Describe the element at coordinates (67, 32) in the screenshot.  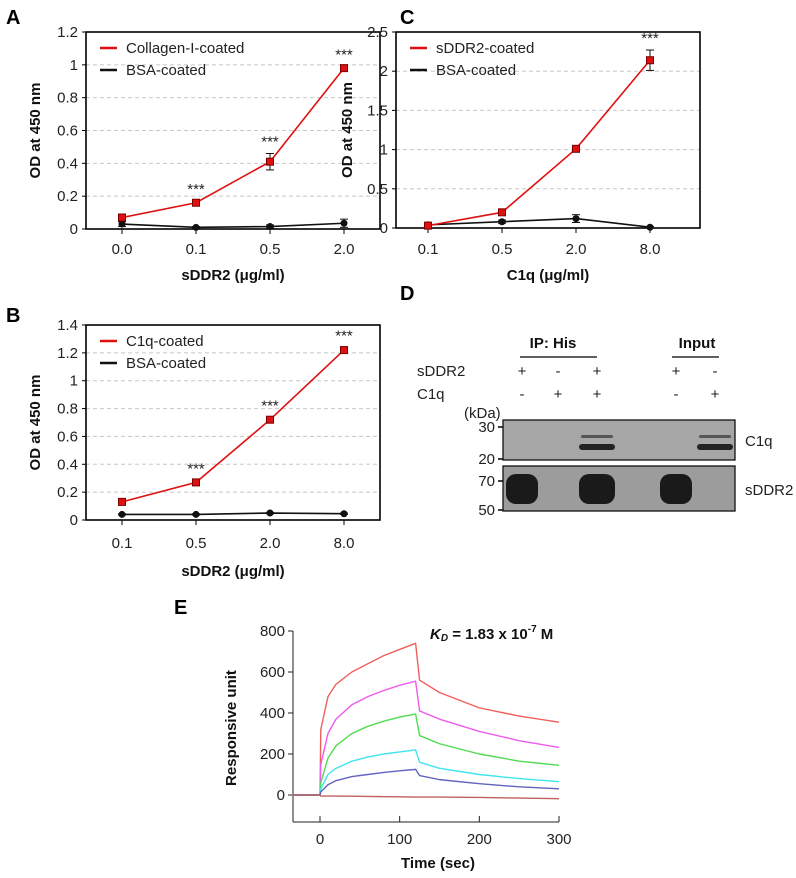
I see `y-tick-label: 1.2` at that location.